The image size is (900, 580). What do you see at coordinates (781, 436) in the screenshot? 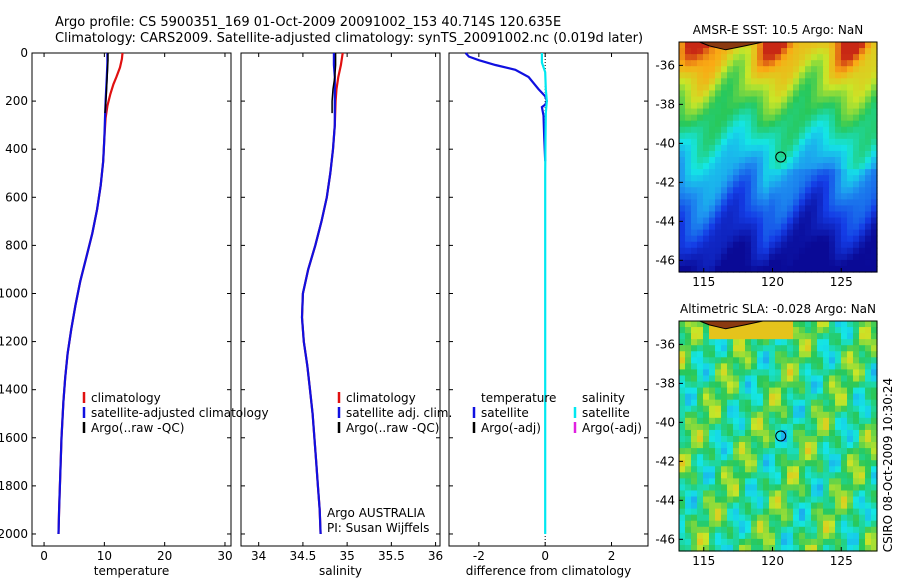
I see `sla-map-argo-location-marker` at bounding box center [781, 436].